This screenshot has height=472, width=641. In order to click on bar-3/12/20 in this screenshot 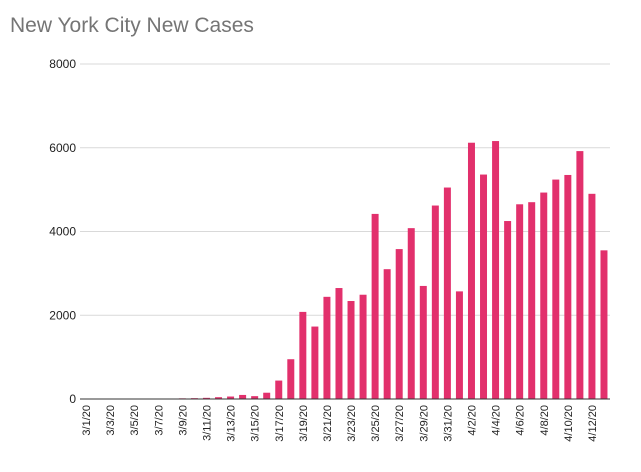, I will do `click(219, 398)`.